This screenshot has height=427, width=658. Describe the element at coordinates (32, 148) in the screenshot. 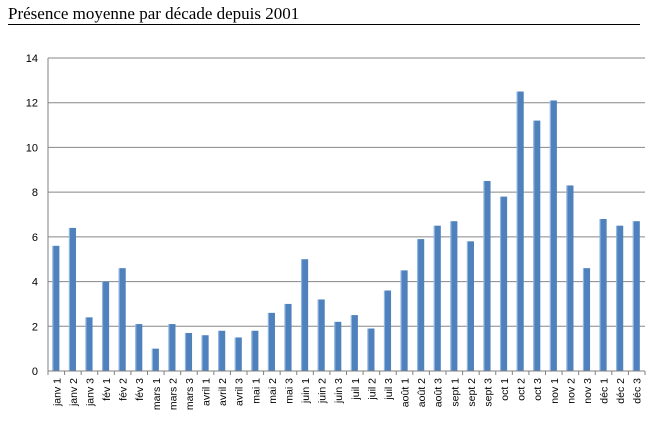

I see `y-tick-label: 10` at that location.